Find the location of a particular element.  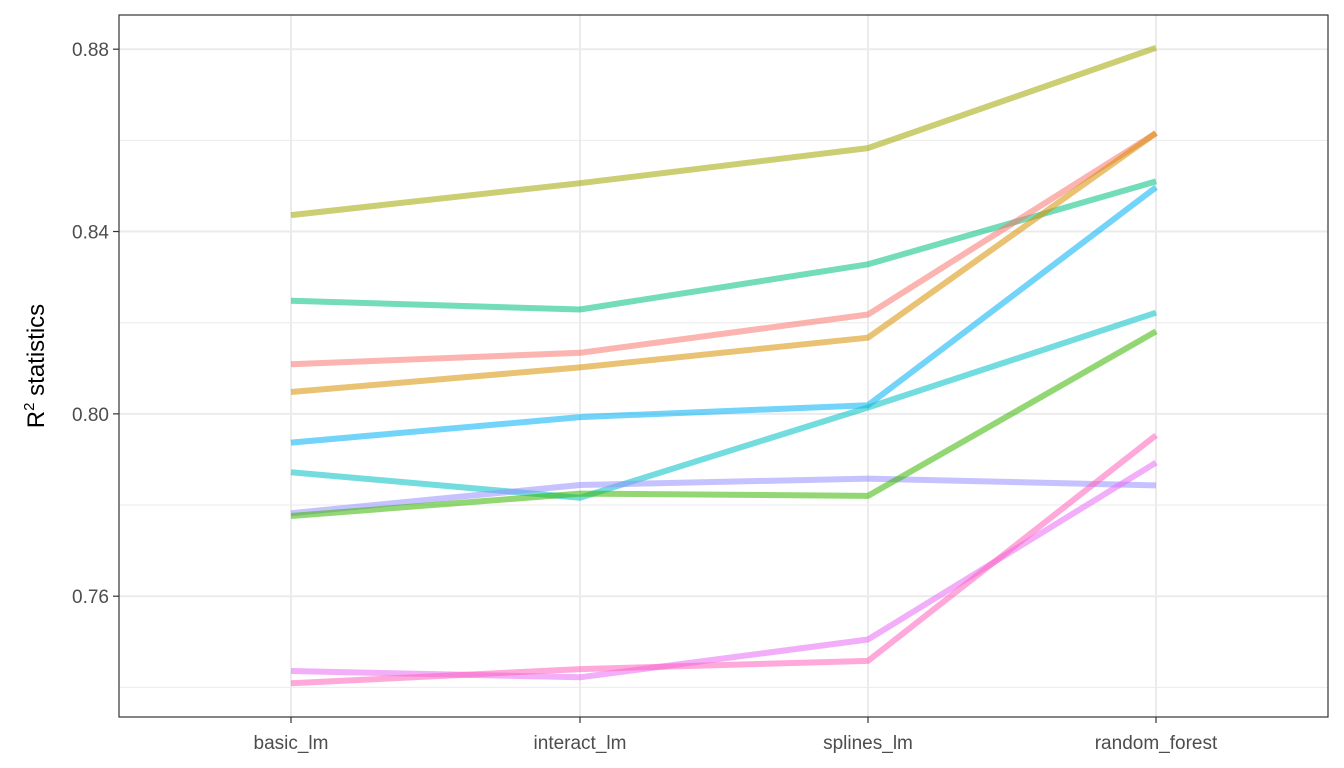

y-tick-label: 0.80 is located at coordinates (90, 415).